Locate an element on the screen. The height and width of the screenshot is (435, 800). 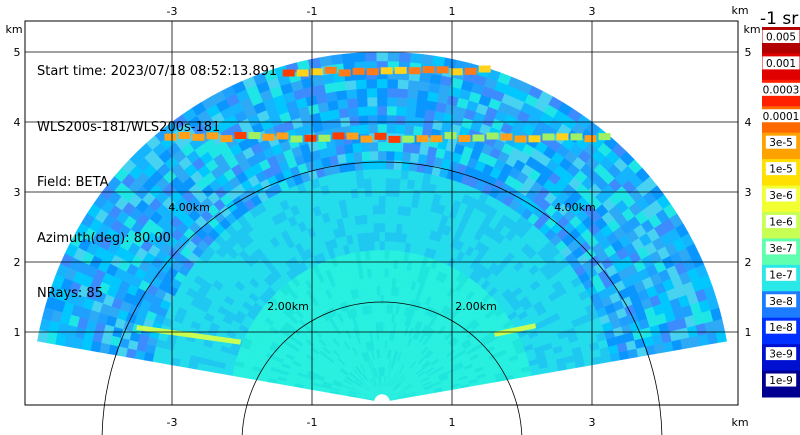
colorbar-label: 0.005 is located at coordinates (781, 37).